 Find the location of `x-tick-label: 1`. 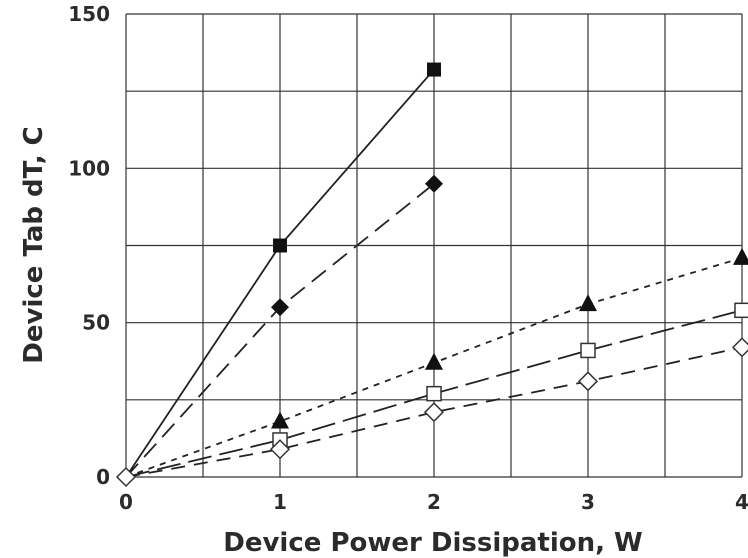

x-tick-label: 1 is located at coordinates (280, 502).